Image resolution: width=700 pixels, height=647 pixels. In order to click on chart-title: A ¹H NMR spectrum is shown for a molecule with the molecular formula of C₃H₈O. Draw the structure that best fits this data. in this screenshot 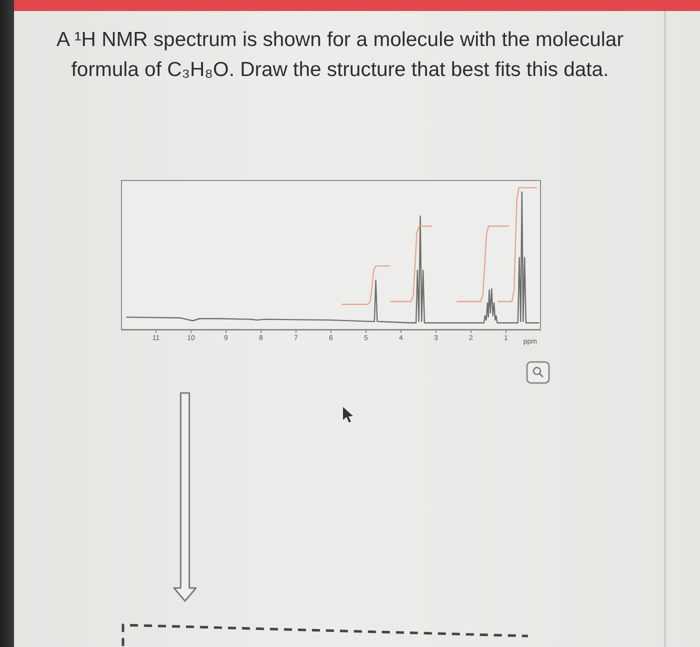, I will do `click(340, 55)`.